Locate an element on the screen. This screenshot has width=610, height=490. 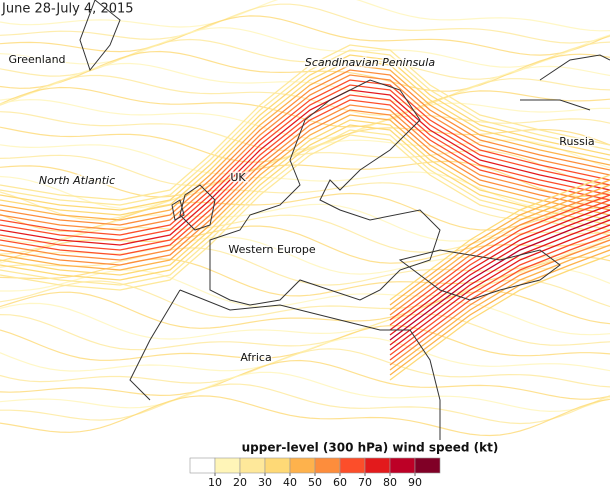
tick-label: 40 is located at coordinates (290, 482).